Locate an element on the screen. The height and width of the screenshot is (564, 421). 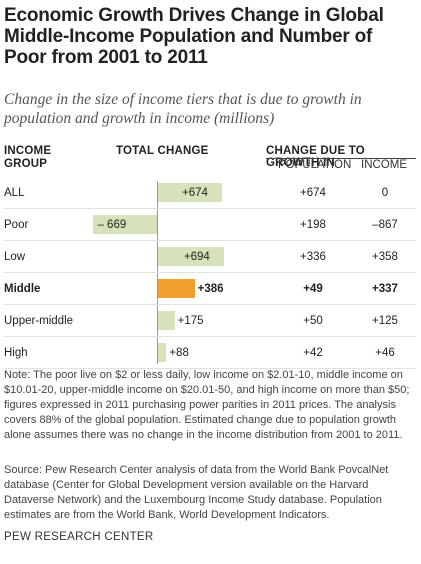
header-income: INCOME is located at coordinates (384, 165).